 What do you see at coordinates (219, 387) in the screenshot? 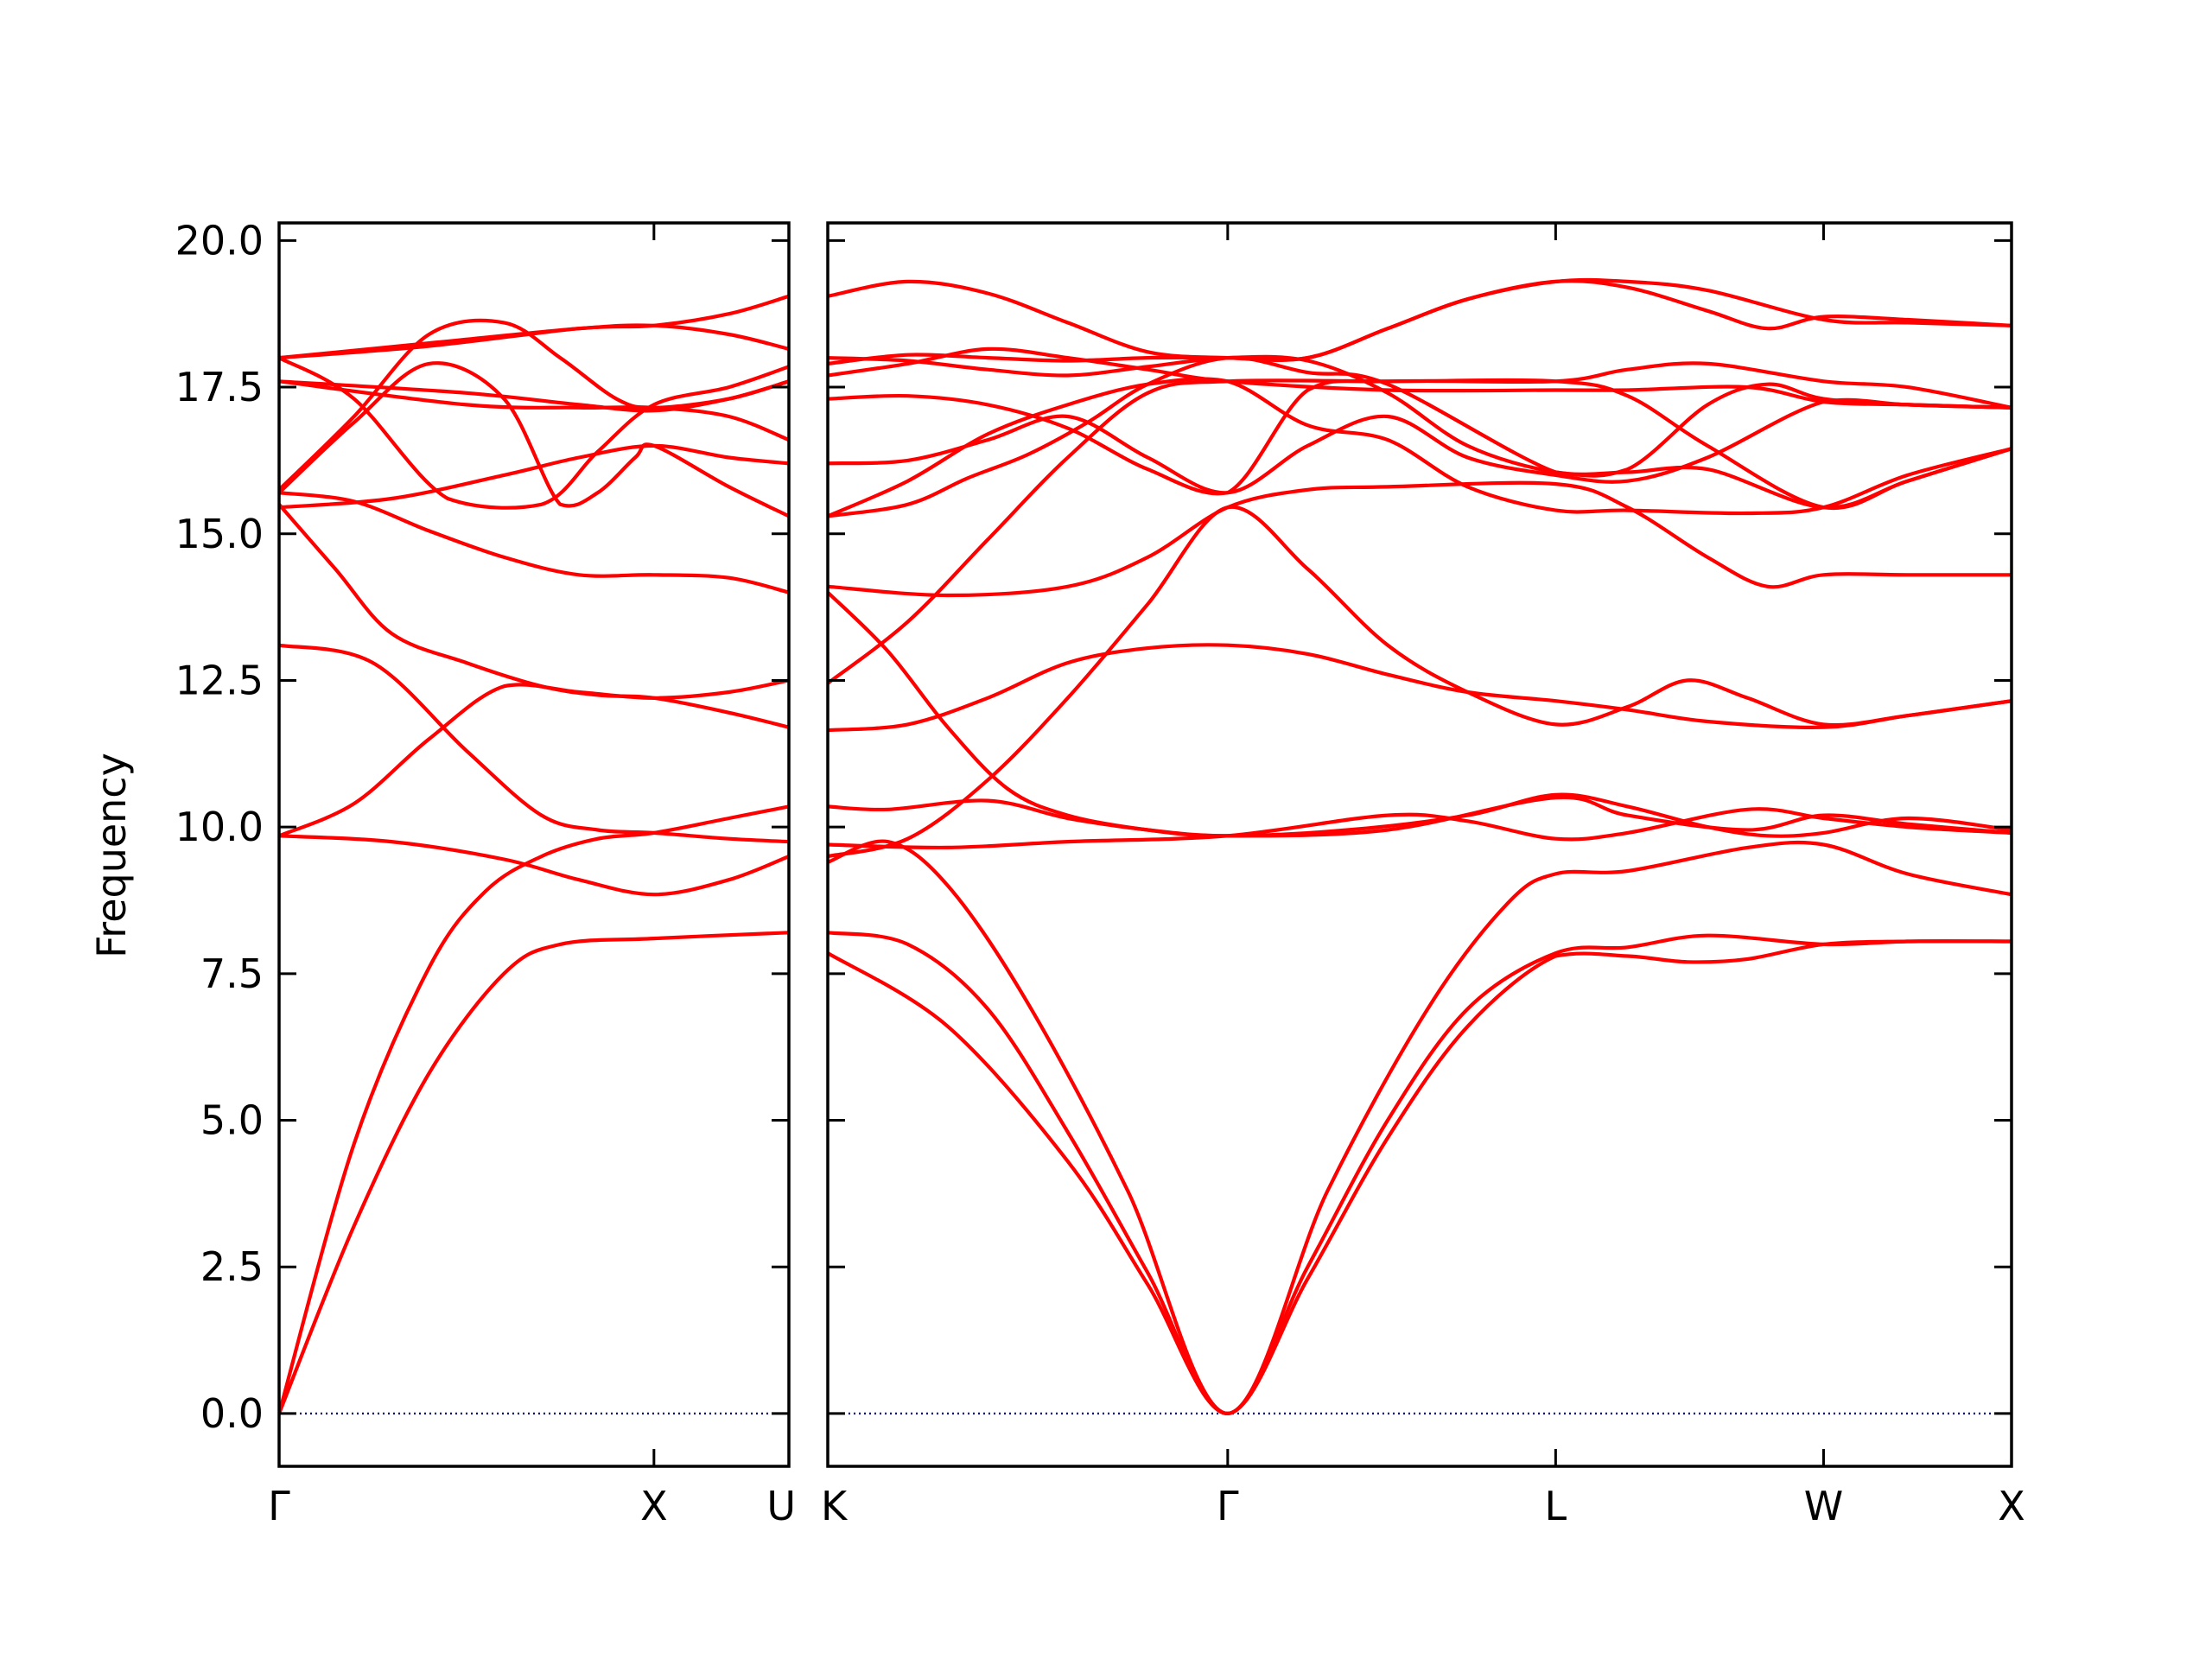
I see `y-tick-label: 17.5` at bounding box center [219, 387].